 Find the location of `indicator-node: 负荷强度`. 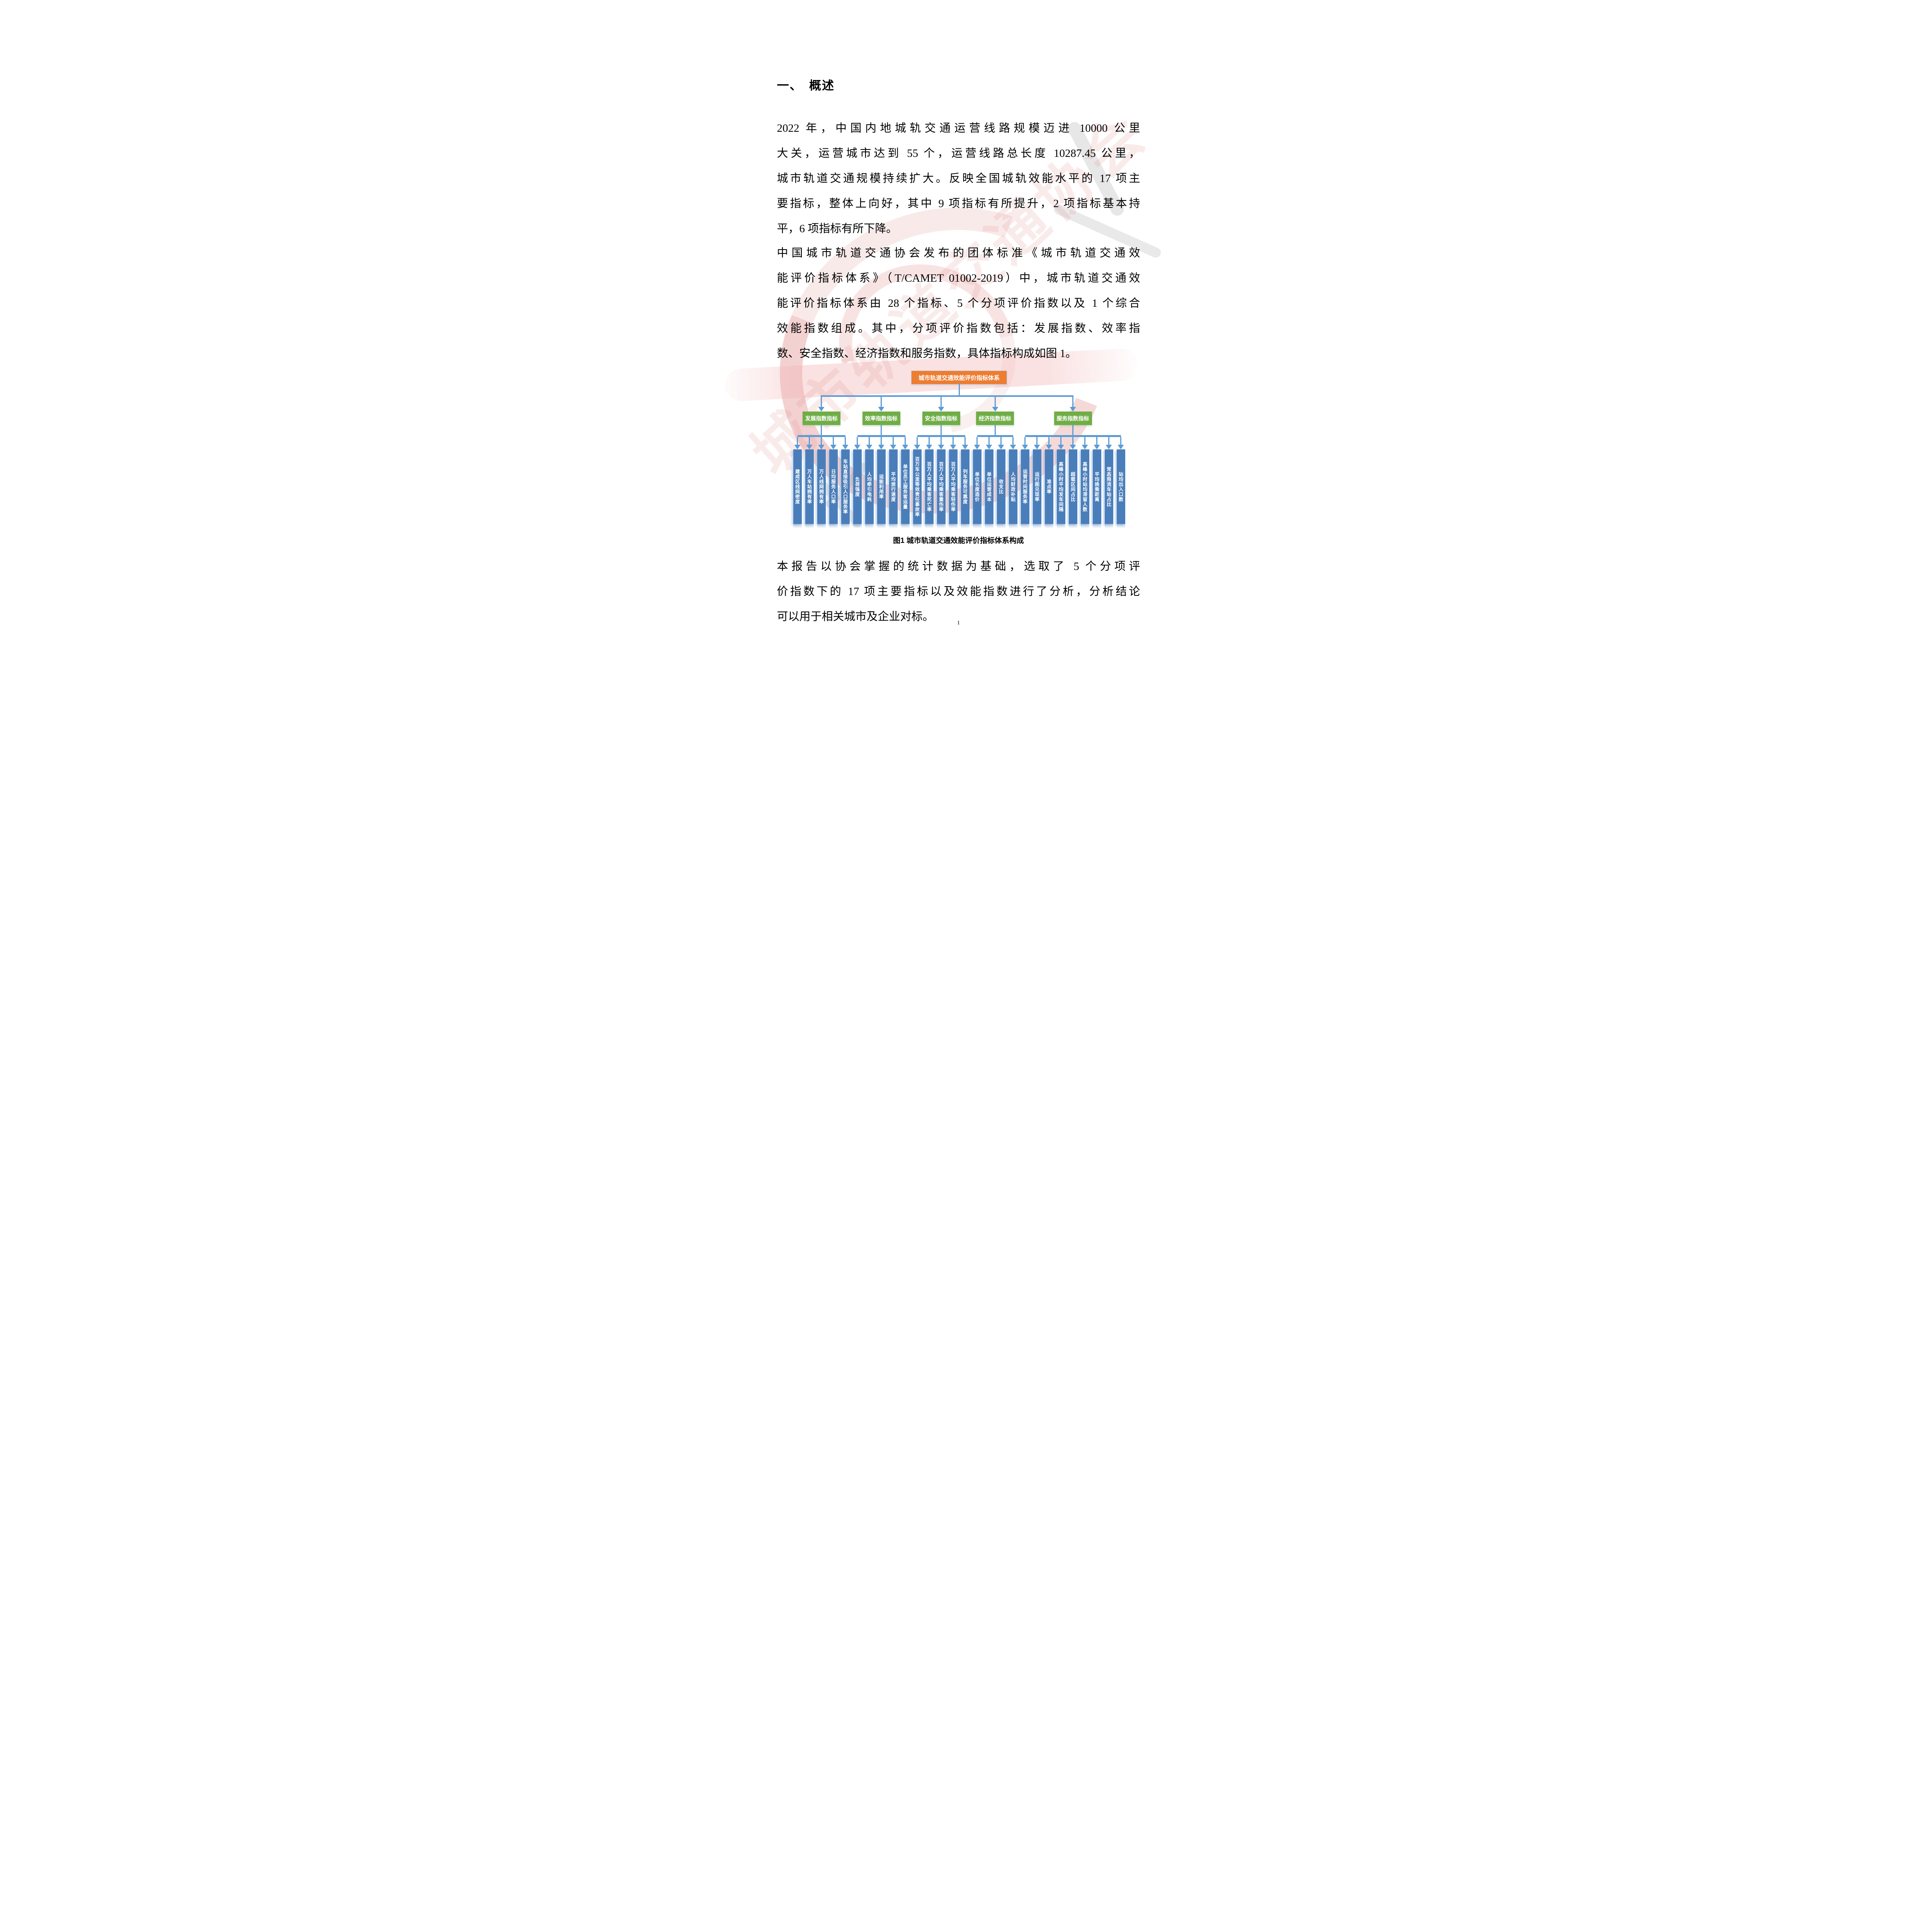

indicator-node: 负荷强度 is located at coordinates (858, 489).